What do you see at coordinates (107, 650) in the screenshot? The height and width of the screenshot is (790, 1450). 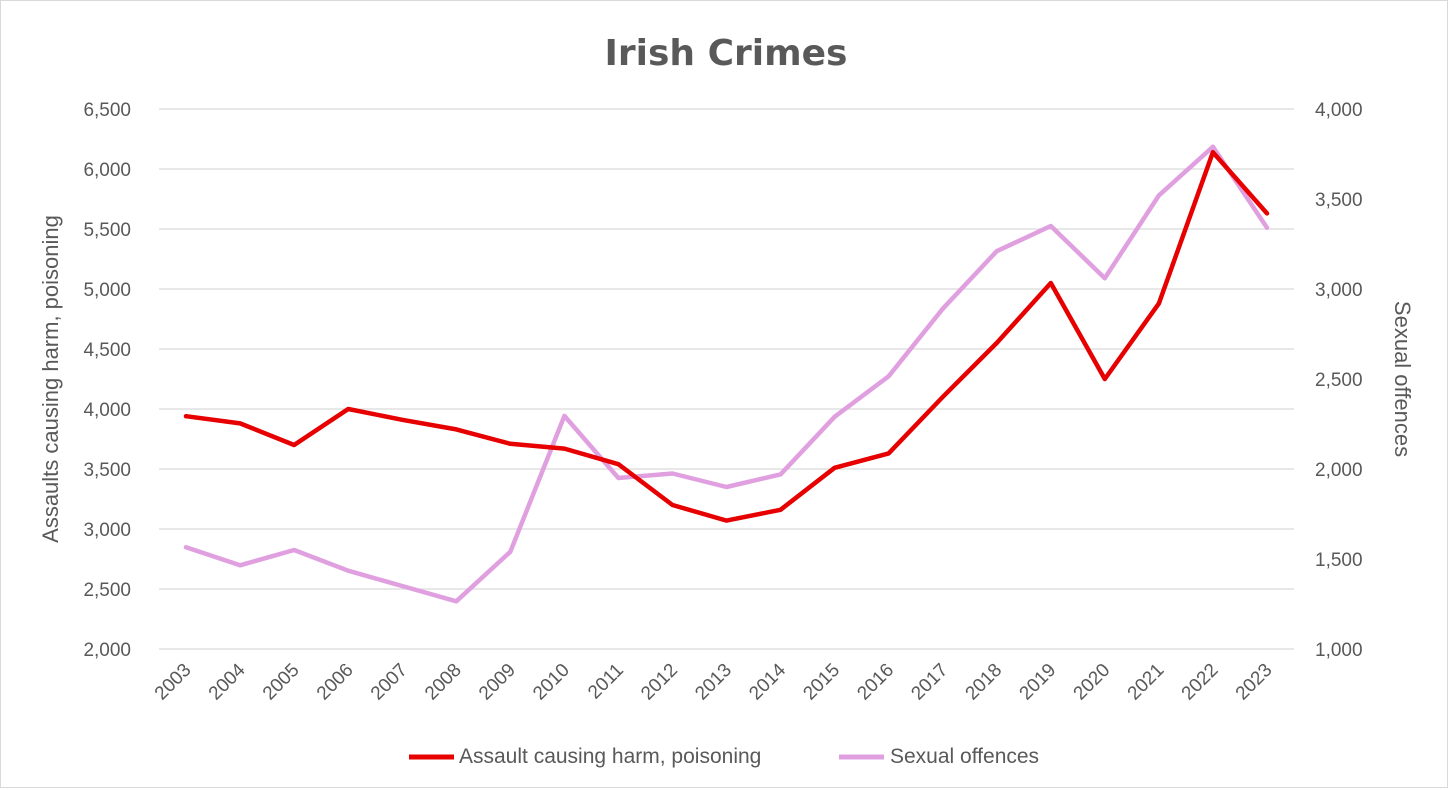 I see `left-y-tick-label: 2,000` at bounding box center [107, 650].